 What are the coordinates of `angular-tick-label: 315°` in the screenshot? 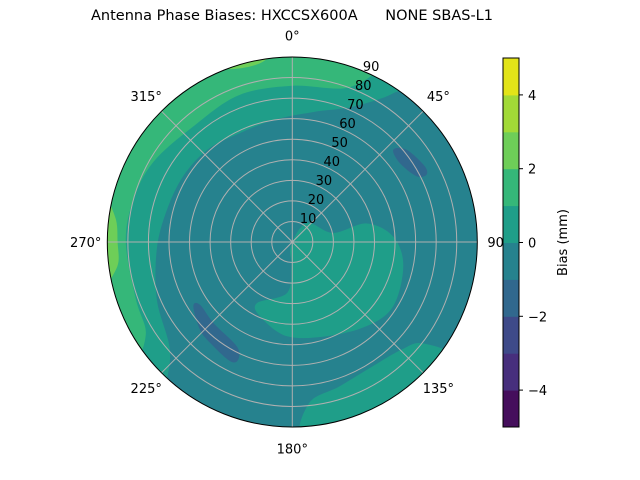 It's located at (146, 97).